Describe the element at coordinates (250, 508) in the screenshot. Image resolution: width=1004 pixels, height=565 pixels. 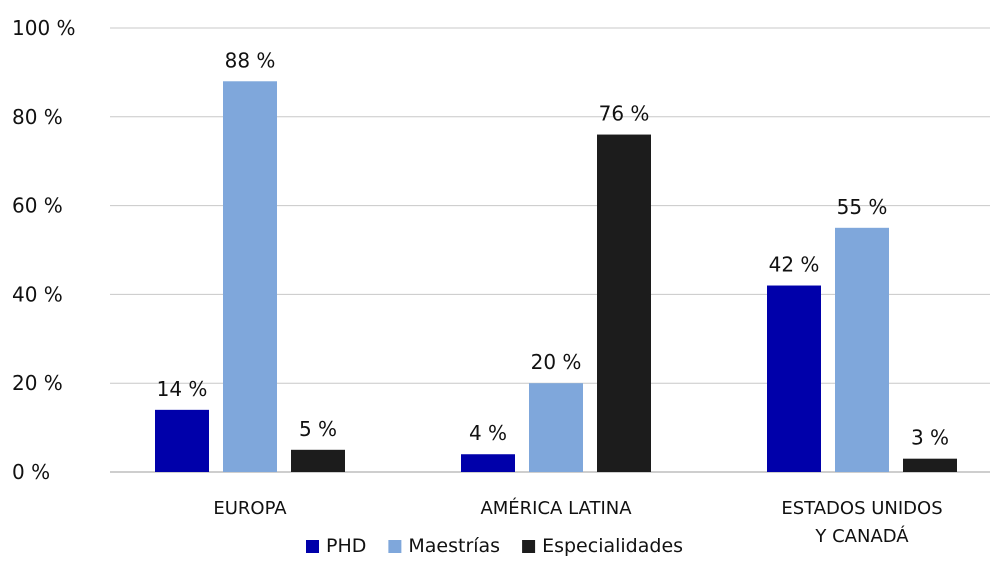
I see `x-category-label: EUROPA` at that location.